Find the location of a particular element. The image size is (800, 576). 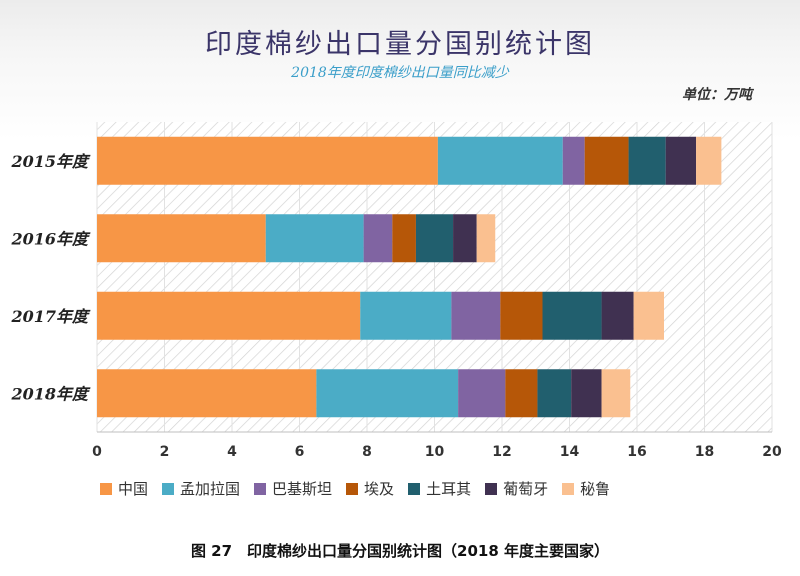

legend-item: 孟加拉国 is located at coordinates (201, 488).